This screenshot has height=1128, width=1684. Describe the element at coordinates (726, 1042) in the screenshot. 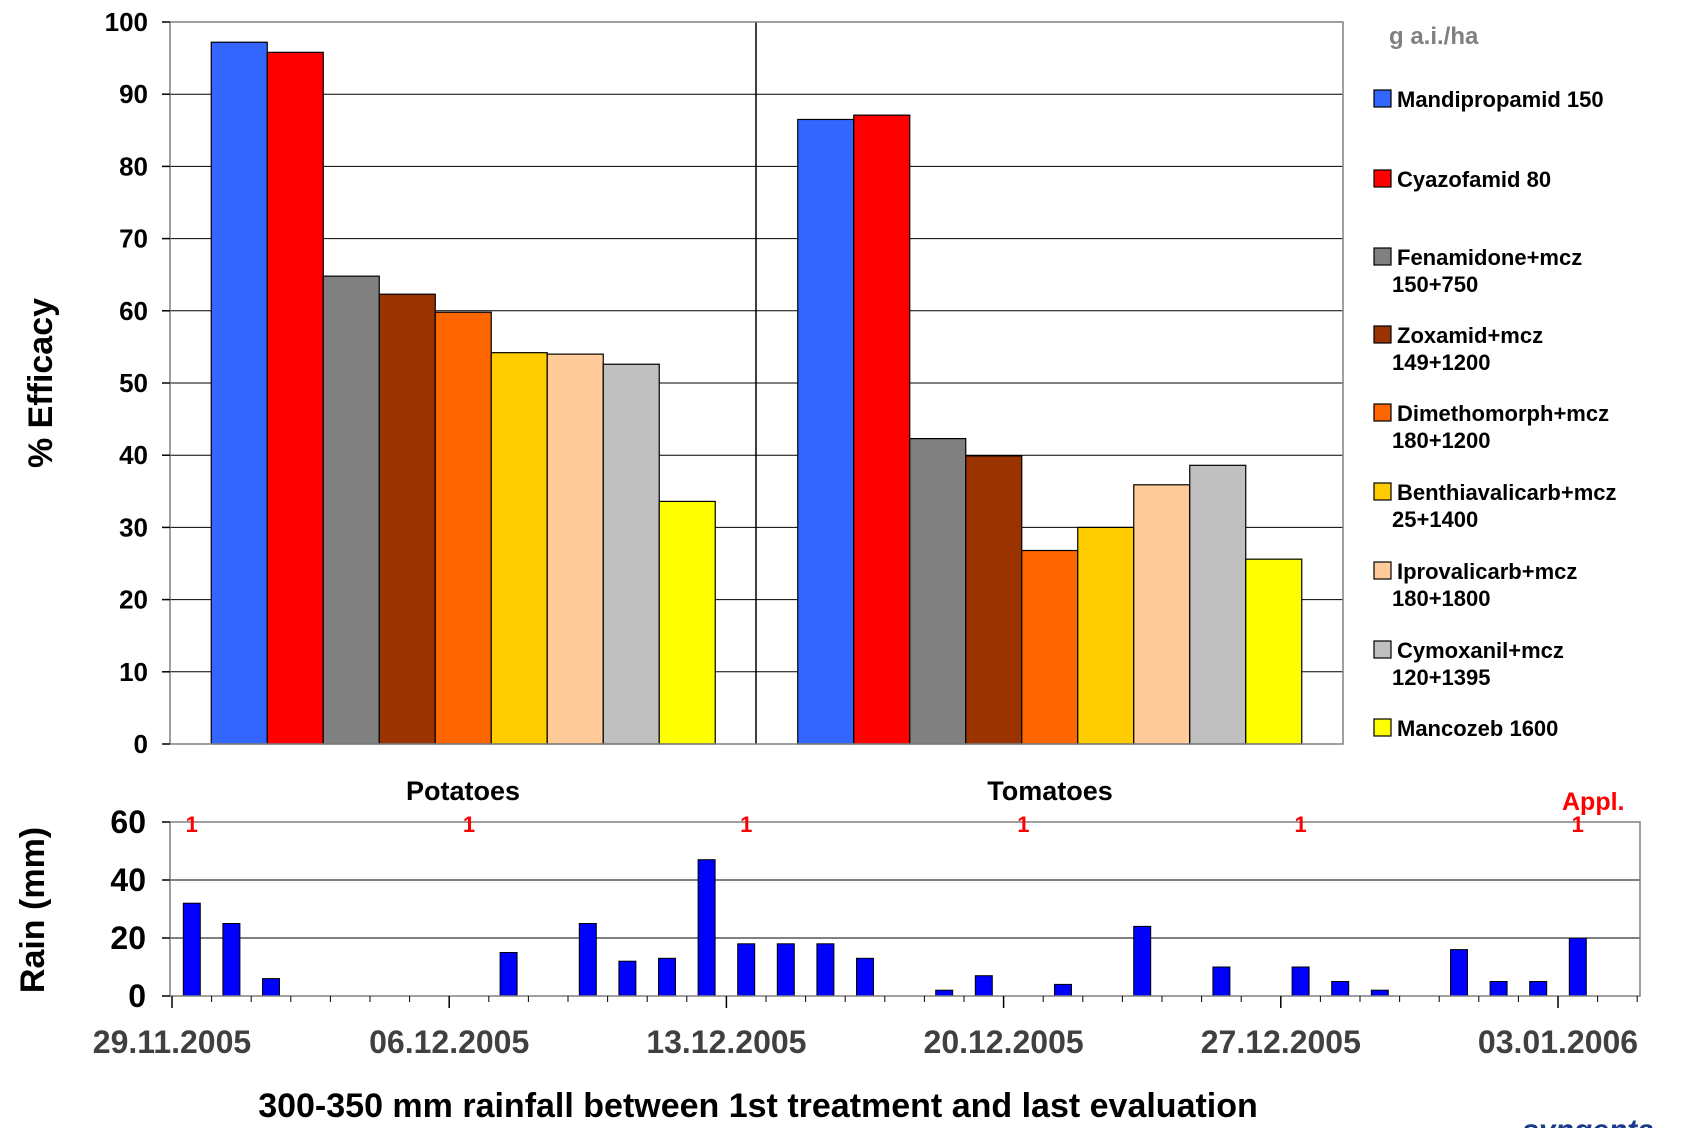

I see `rain-x-tick-label: 13.12.2005` at that location.